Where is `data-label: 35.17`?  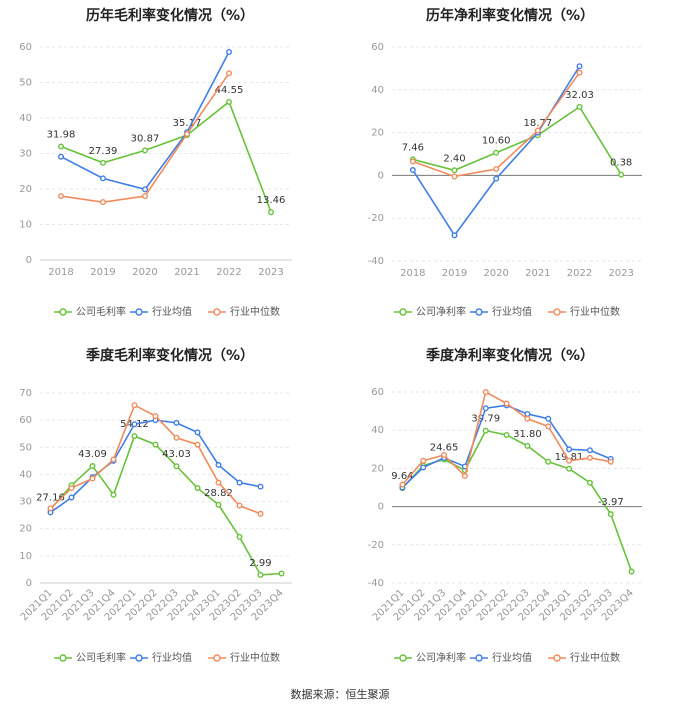
data-label: 35.17 is located at coordinates (187, 123).